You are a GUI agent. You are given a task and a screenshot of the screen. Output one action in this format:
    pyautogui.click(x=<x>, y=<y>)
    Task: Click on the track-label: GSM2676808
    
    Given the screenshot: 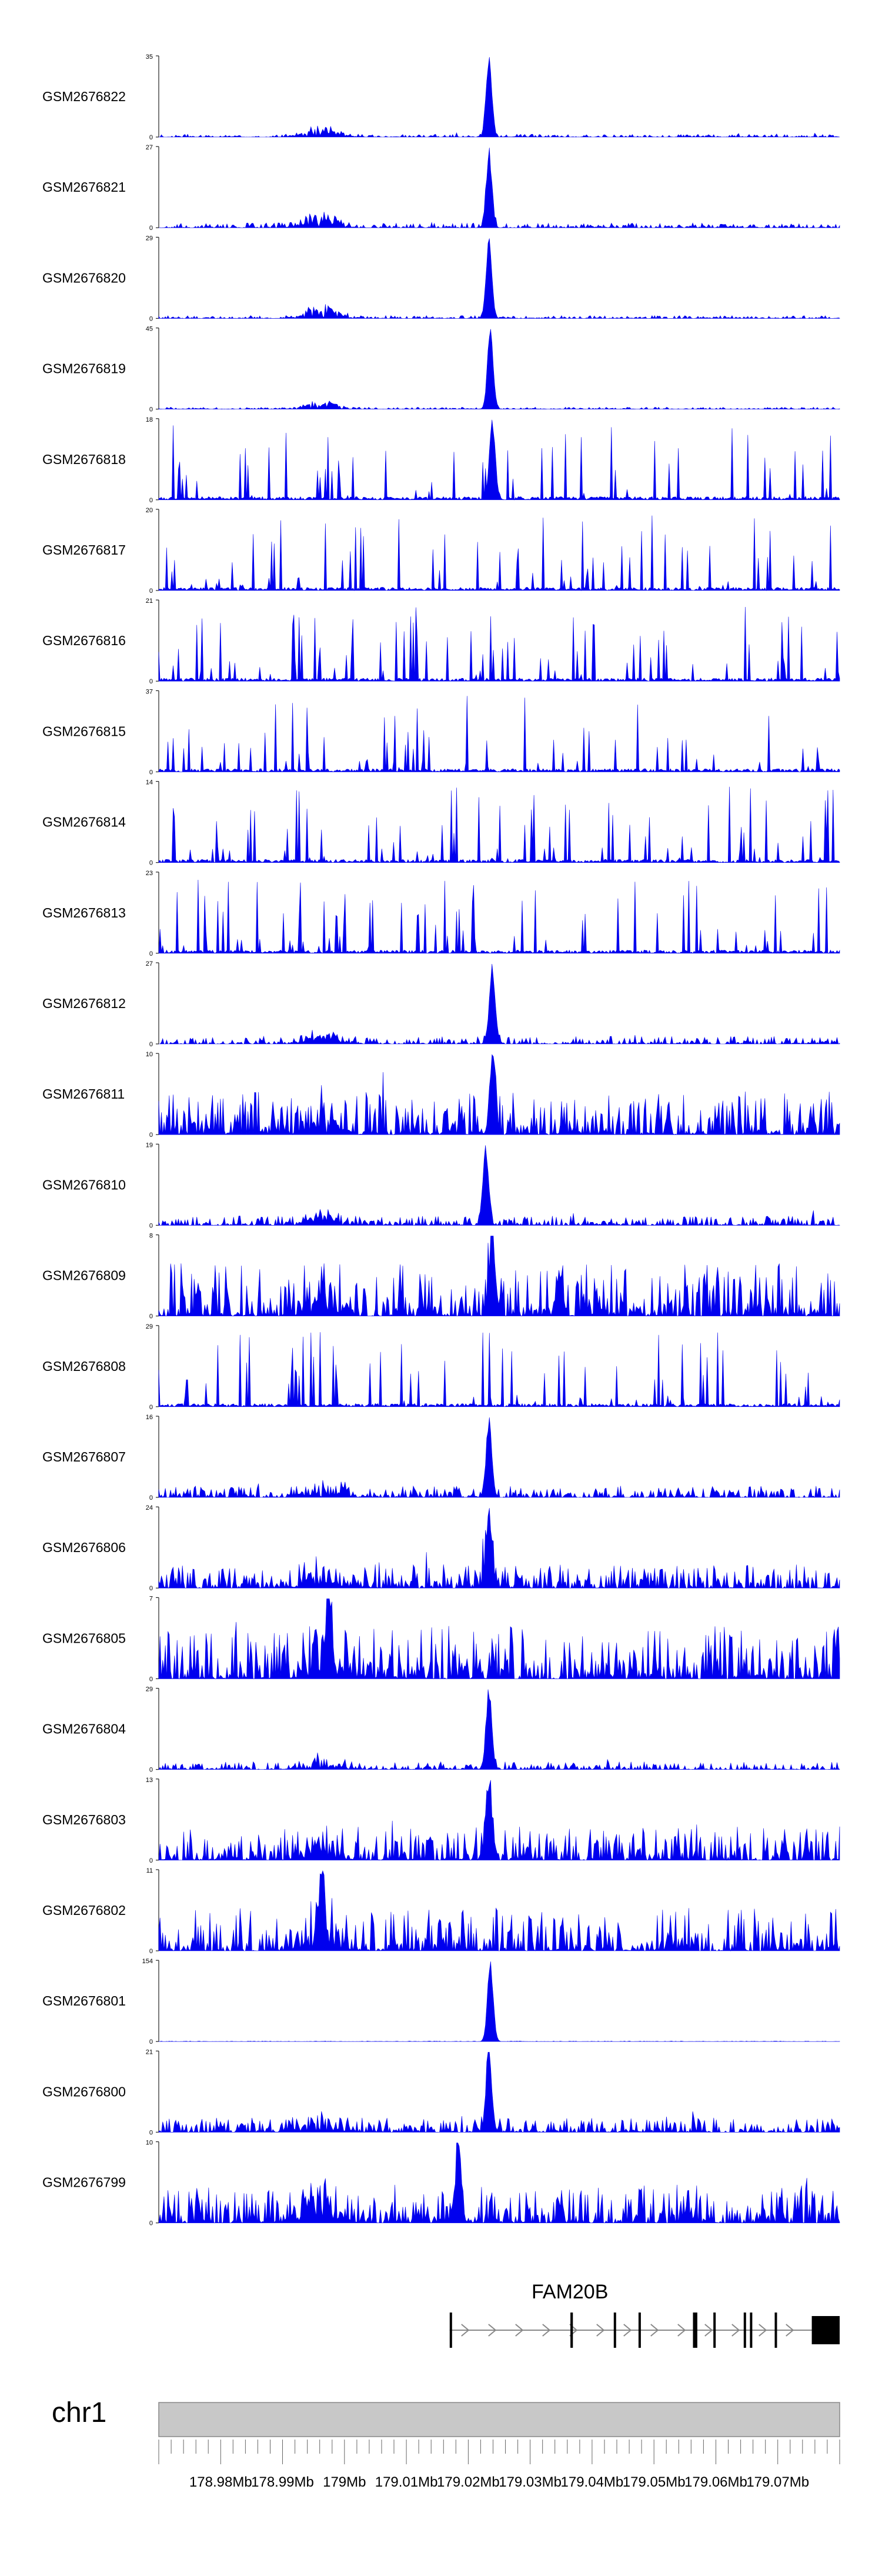 What is the action you would take?
    pyautogui.click(x=84, y=1366)
    